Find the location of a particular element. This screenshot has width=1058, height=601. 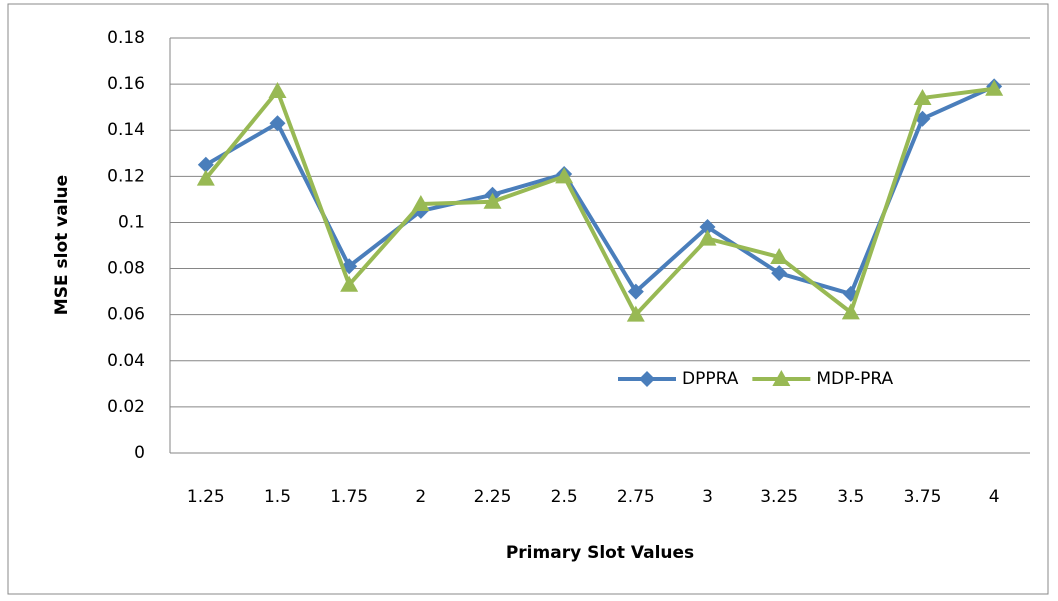

y-tick-label: 0.18 is located at coordinates (126, 38).